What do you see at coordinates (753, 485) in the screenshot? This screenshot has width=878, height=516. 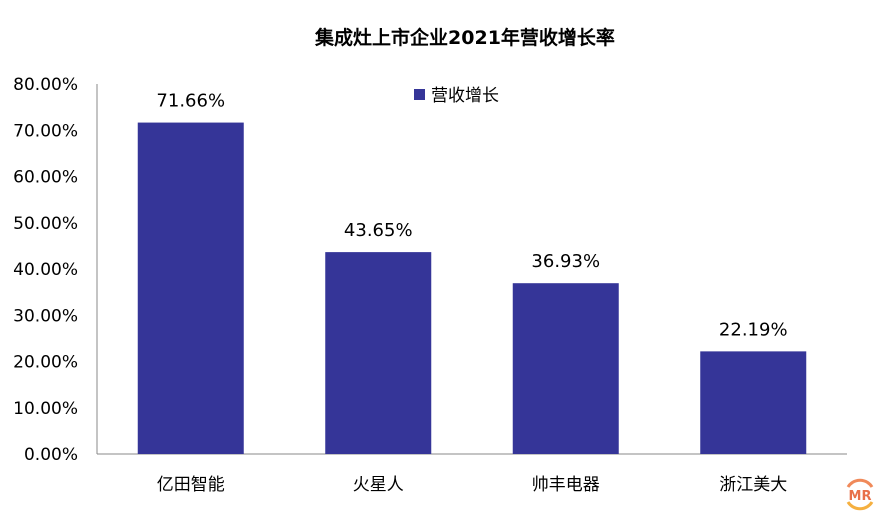 I see `x-tick-label: 浙江美大` at bounding box center [753, 485].